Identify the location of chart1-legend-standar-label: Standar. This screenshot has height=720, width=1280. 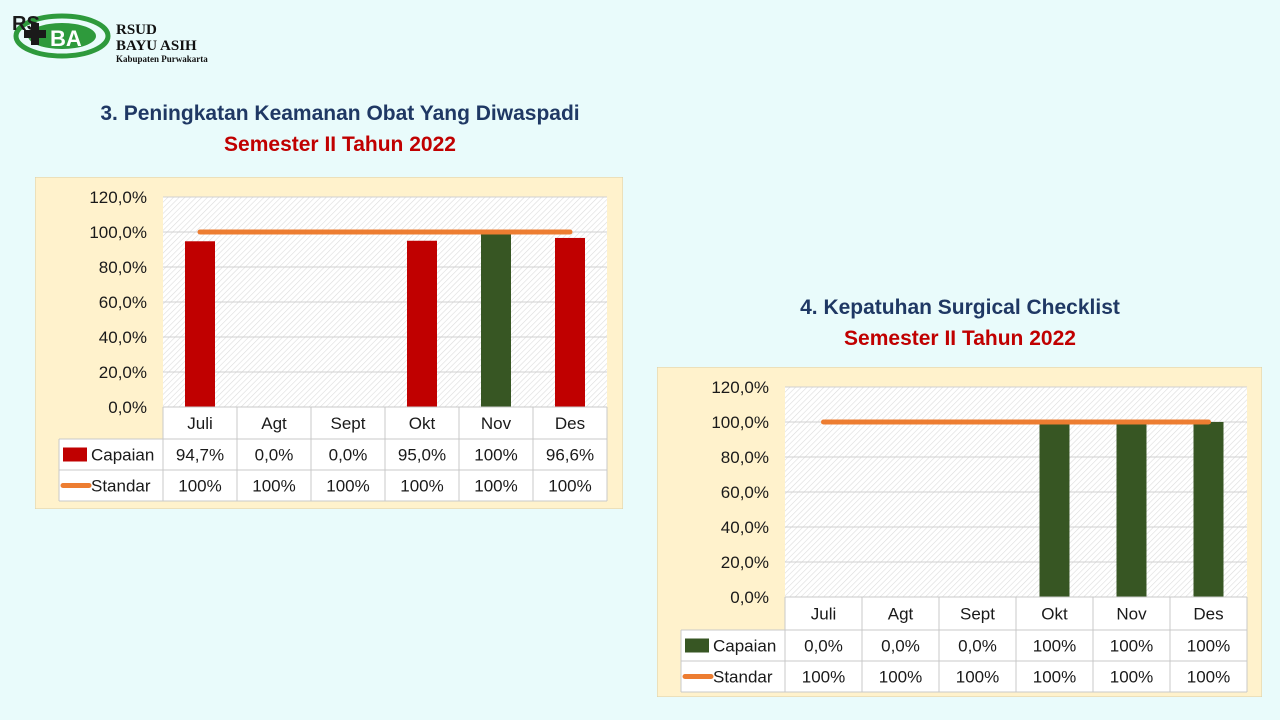
(121, 486).